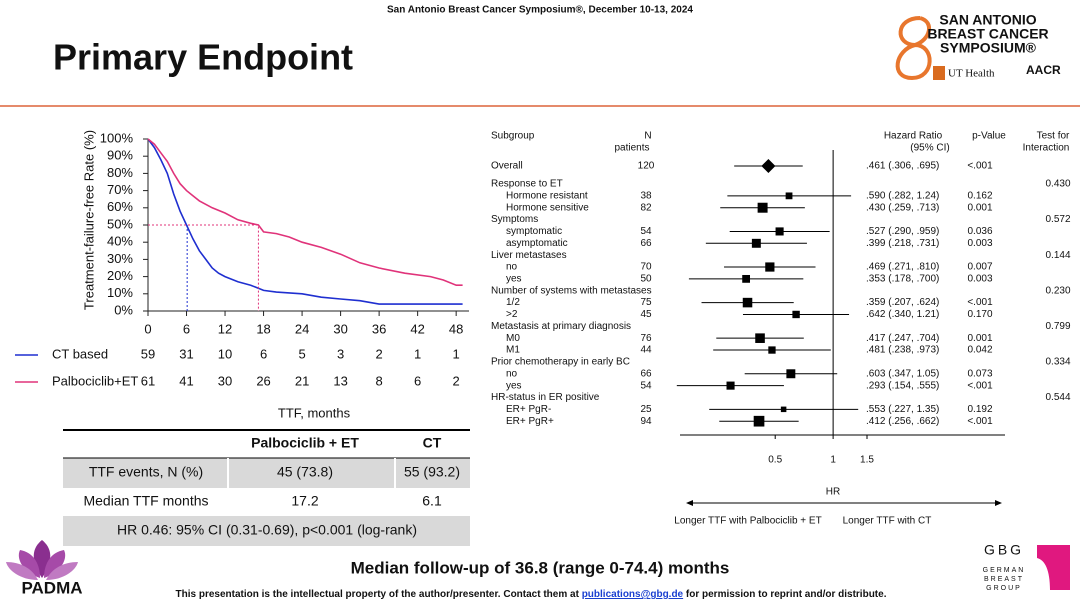  I want to click on hazard-ratio-text: .590 (.282, 1.24), so click(902, 196).